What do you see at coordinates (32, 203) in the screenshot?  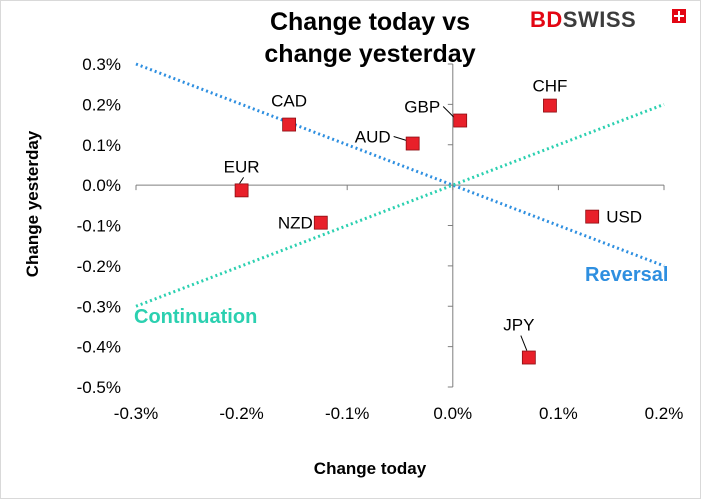 I see `y-axis-title: Change yesterday` at bounding box center [32, 203].